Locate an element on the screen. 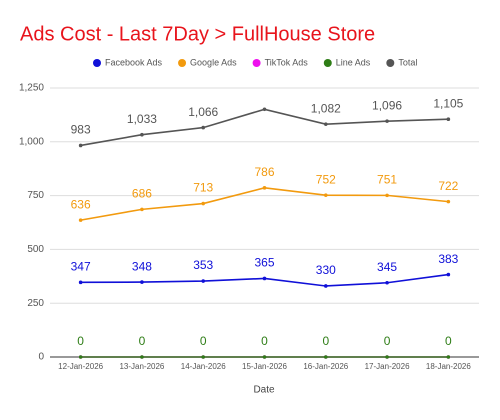 The height and width of the screenshot is (420, 500). x-axis-label: Date is located at coordinates (264, 390).